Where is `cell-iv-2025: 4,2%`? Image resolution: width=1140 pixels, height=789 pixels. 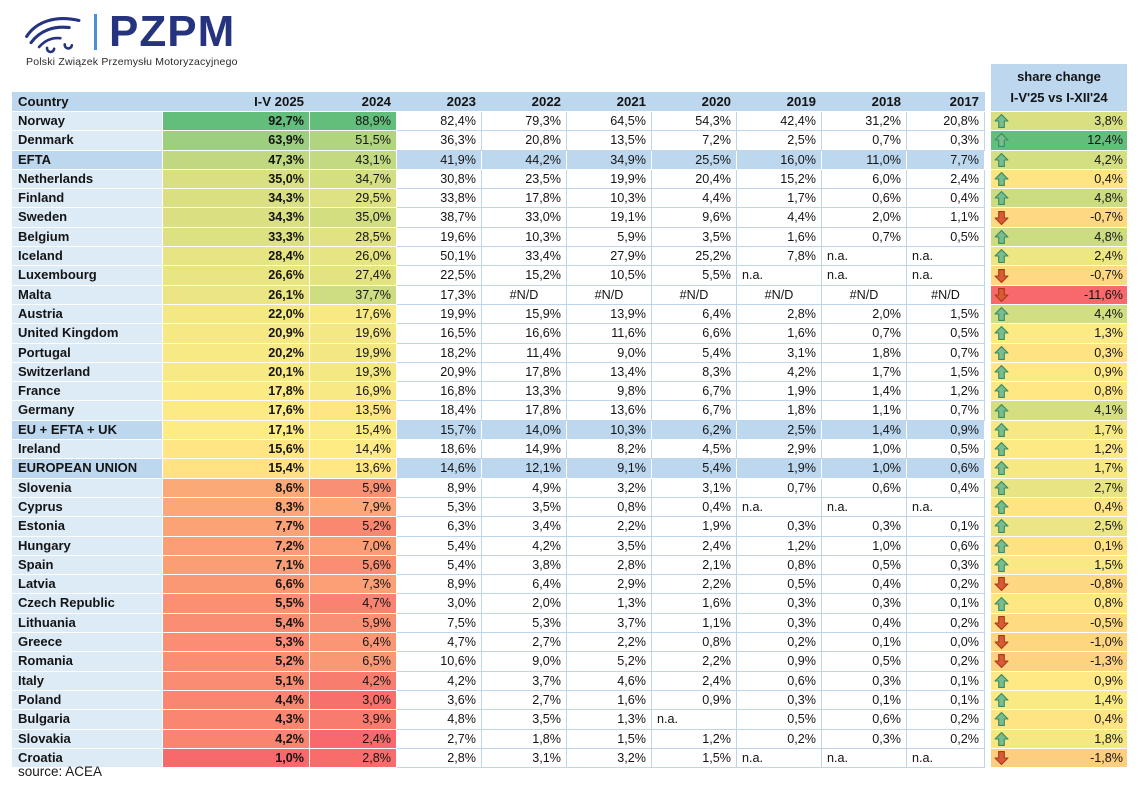
cell-iv-2025: 4,2% is located at coordinates (236, 739).